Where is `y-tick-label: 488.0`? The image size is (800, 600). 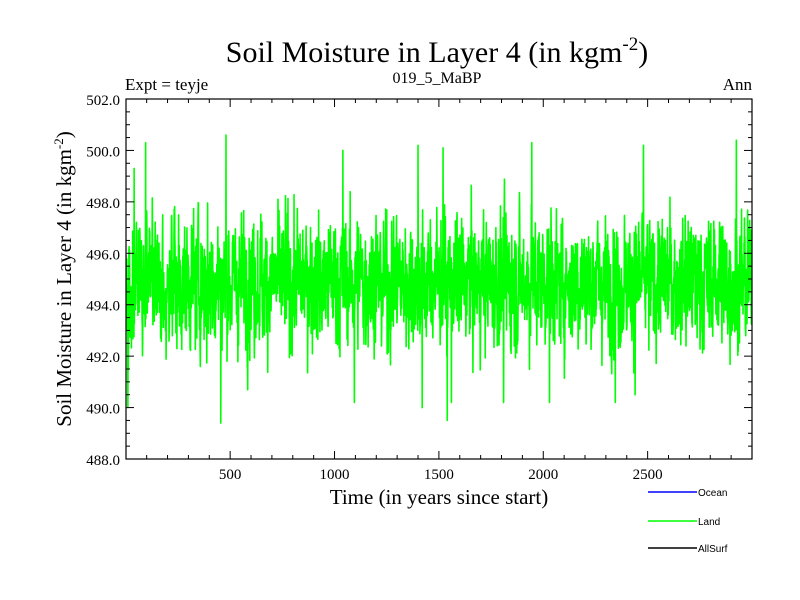 y-tick-label: 488.0 is located at coordinates (103, 461).